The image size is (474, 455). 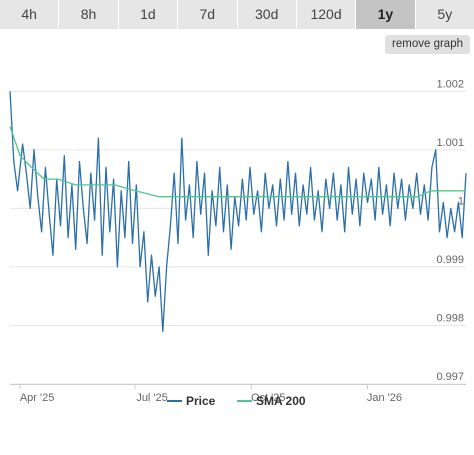 What do you see at coordinates (427, 44) in the screenshot?
I see `remove-graph-button: remove graph` at bounding box center [427, 44].